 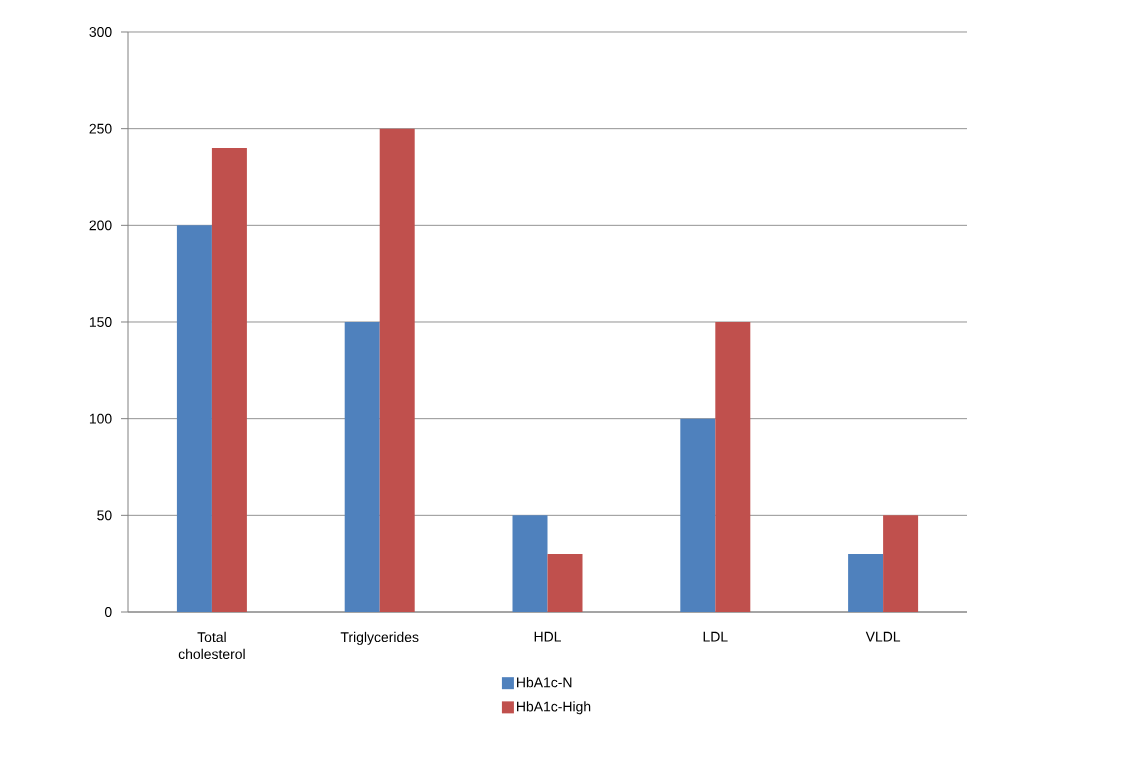 I want to click on x-tick-label: Total cholesterol, so click(x=211, y=645).